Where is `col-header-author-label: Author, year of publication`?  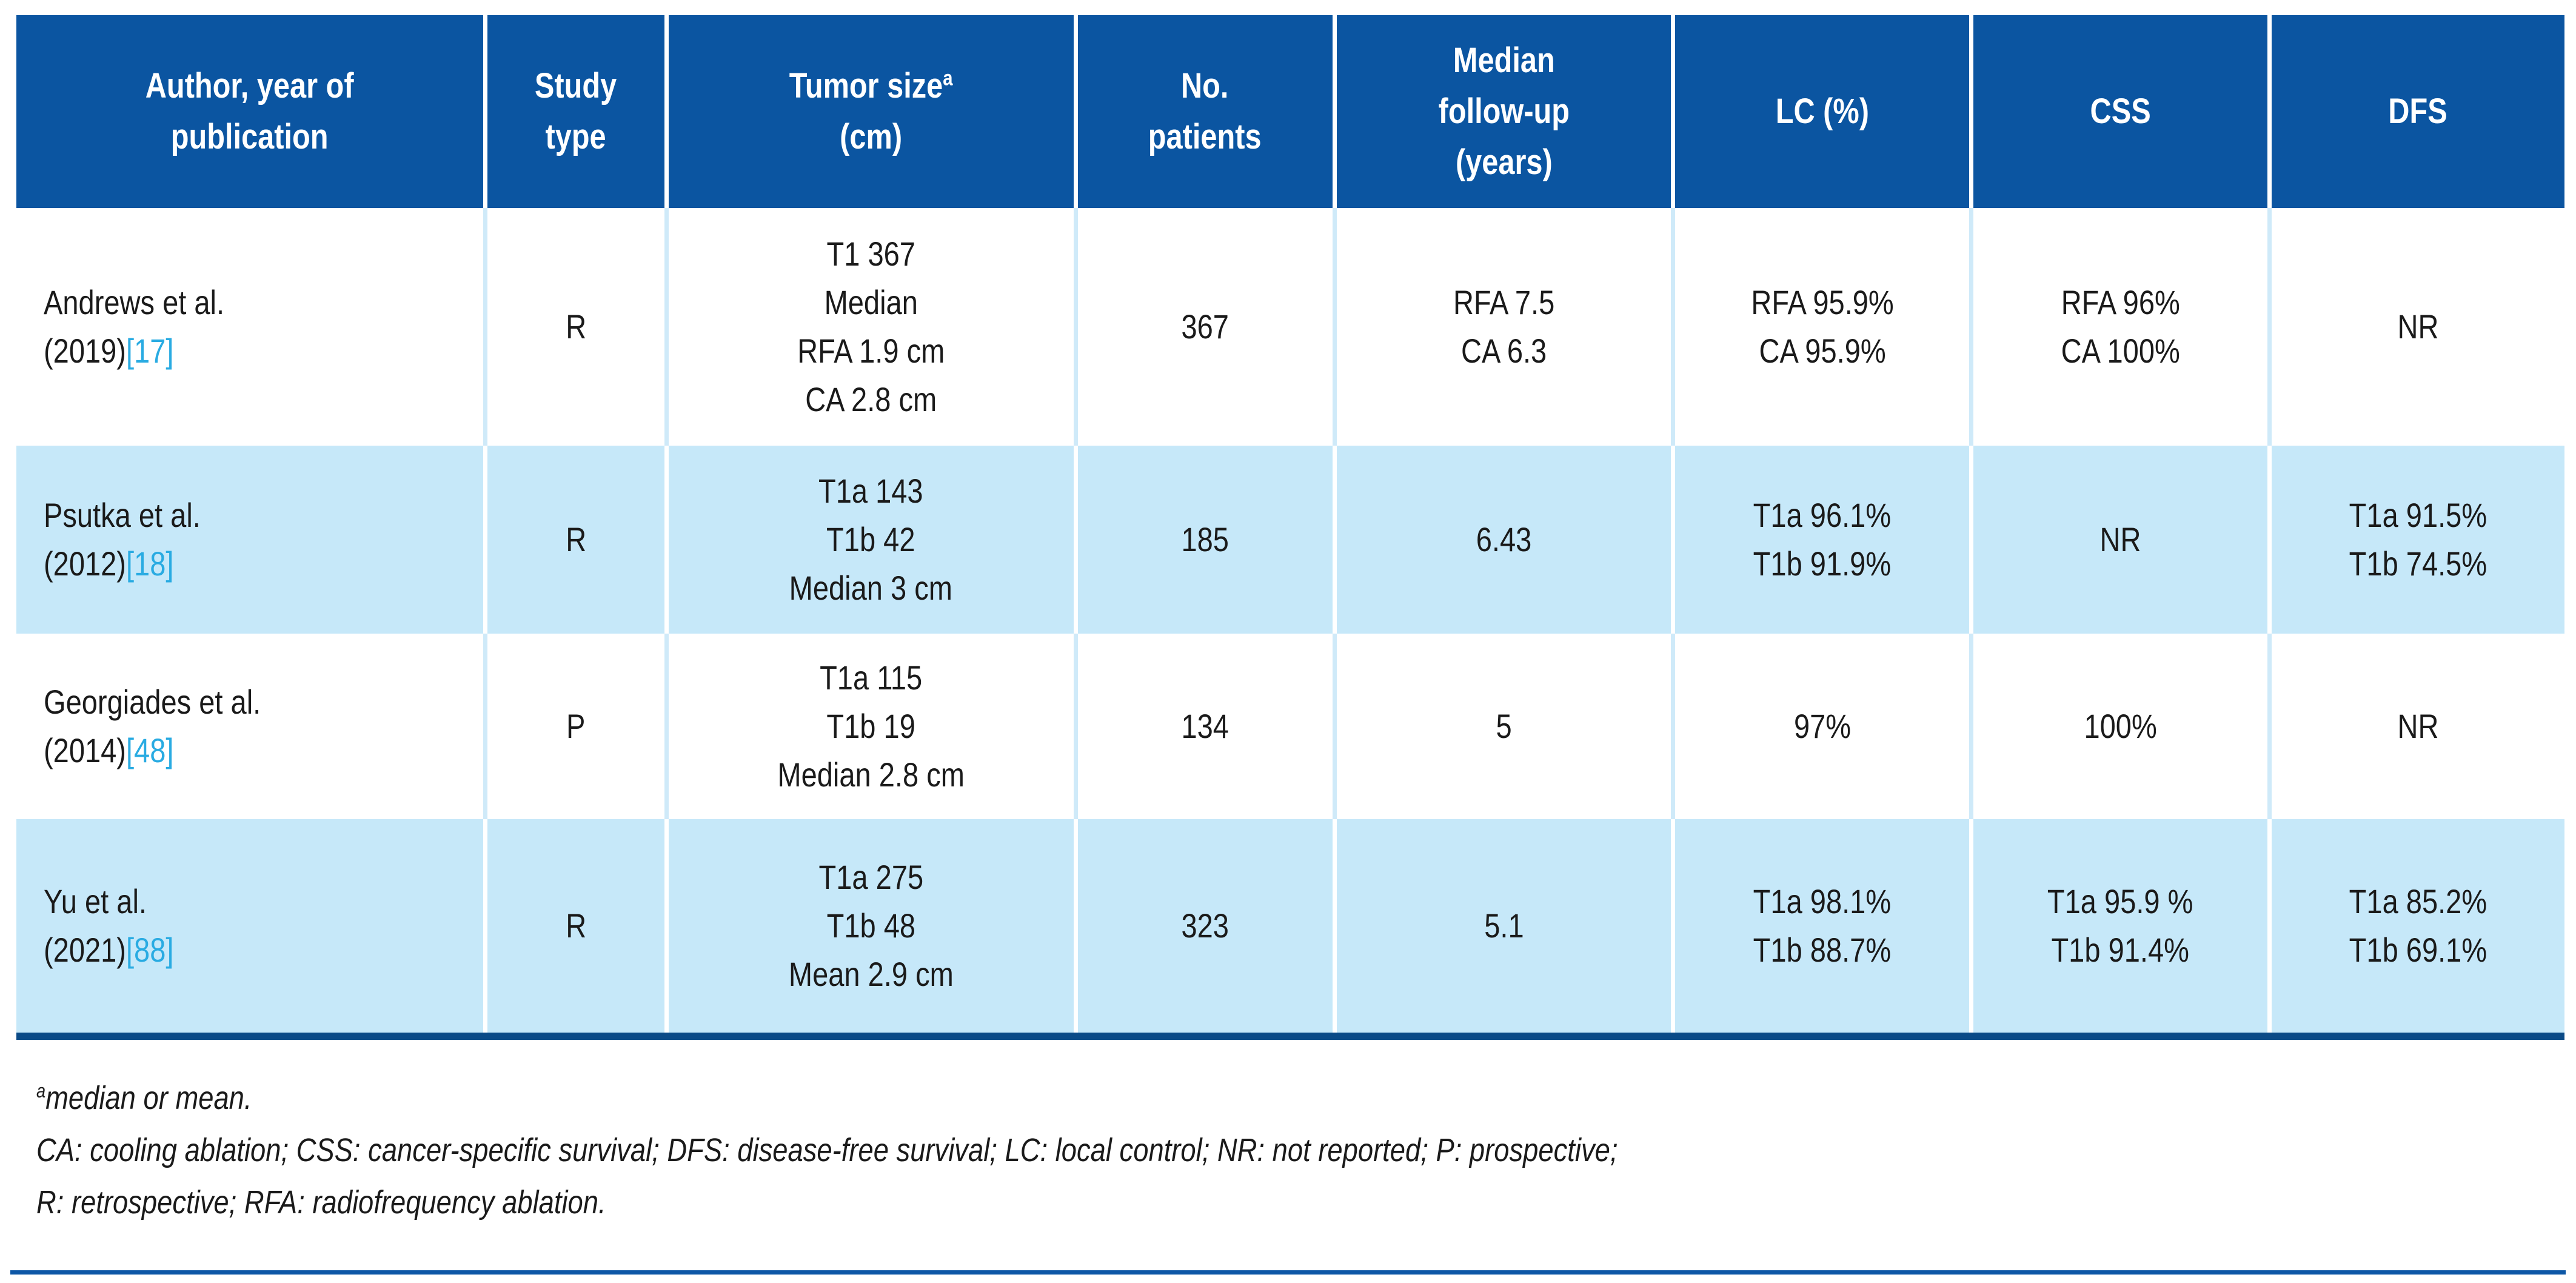
col-header-author-label: Author, year of publication is located at coordinates (250, 111).